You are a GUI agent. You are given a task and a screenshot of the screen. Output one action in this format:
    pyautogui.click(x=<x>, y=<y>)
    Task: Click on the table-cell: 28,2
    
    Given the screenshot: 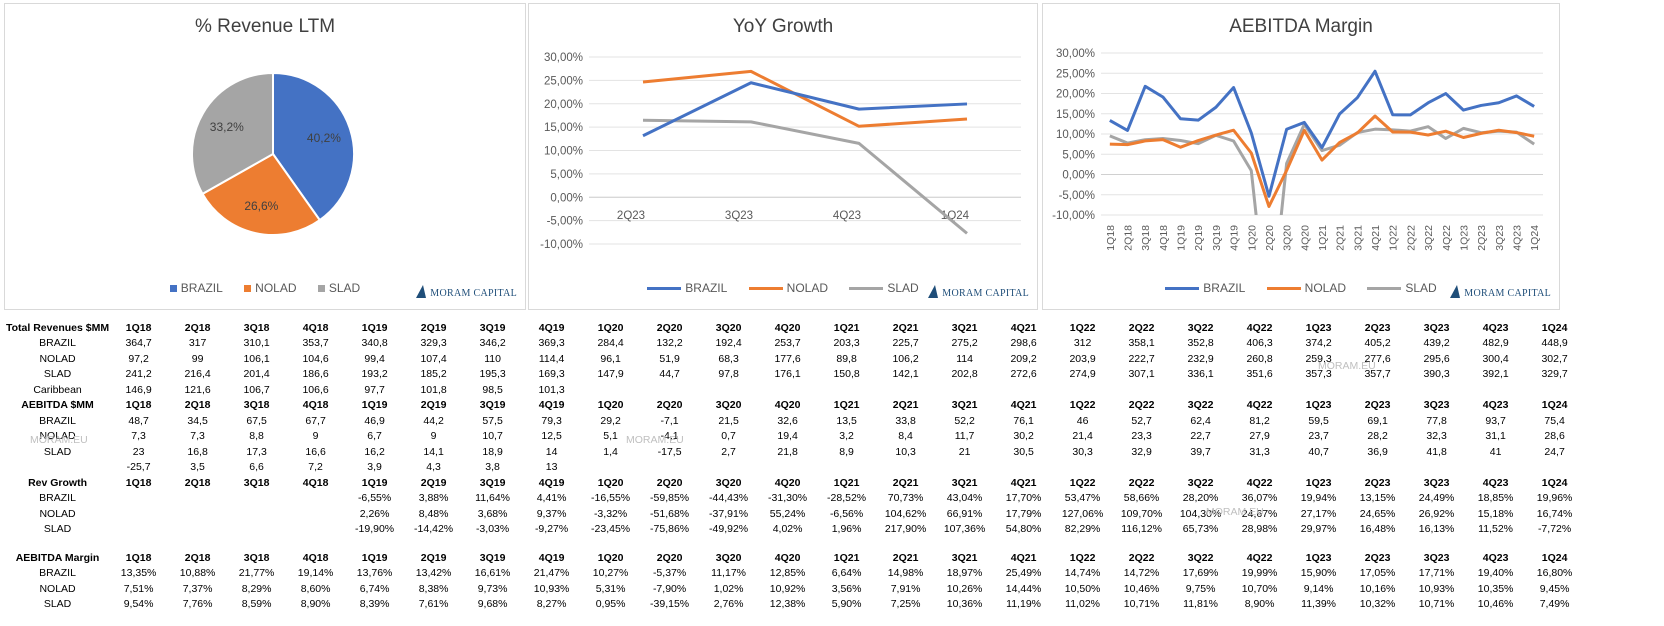 What is the action you would take?
    pyautogui.click(x=1377, y=436)
    